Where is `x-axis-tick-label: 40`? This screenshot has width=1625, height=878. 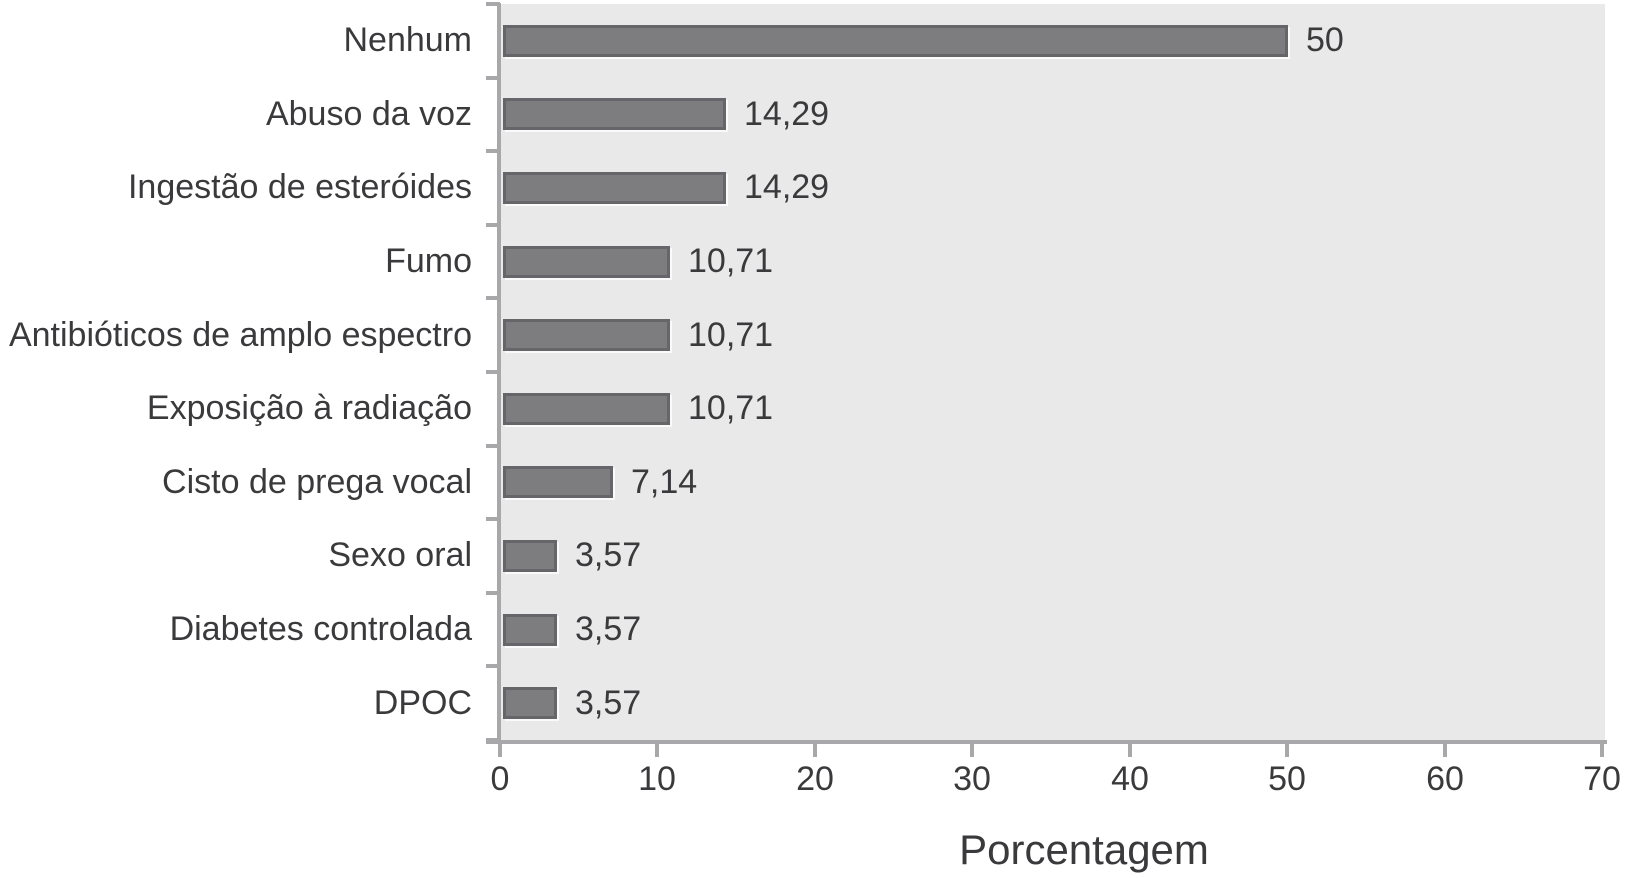 x-axis-tick-label: 40 is located at coordinates (1130, 779).